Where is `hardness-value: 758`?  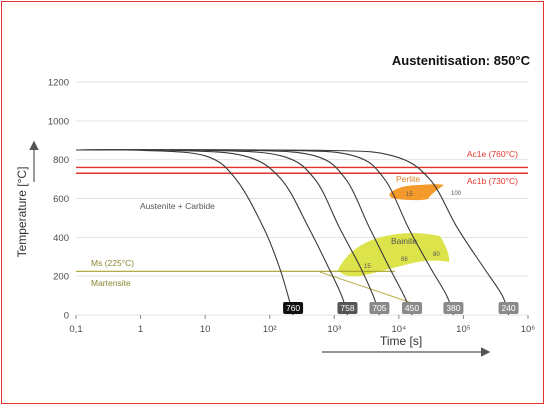
hardness-value: 758 is located at coordinates (347, 308).